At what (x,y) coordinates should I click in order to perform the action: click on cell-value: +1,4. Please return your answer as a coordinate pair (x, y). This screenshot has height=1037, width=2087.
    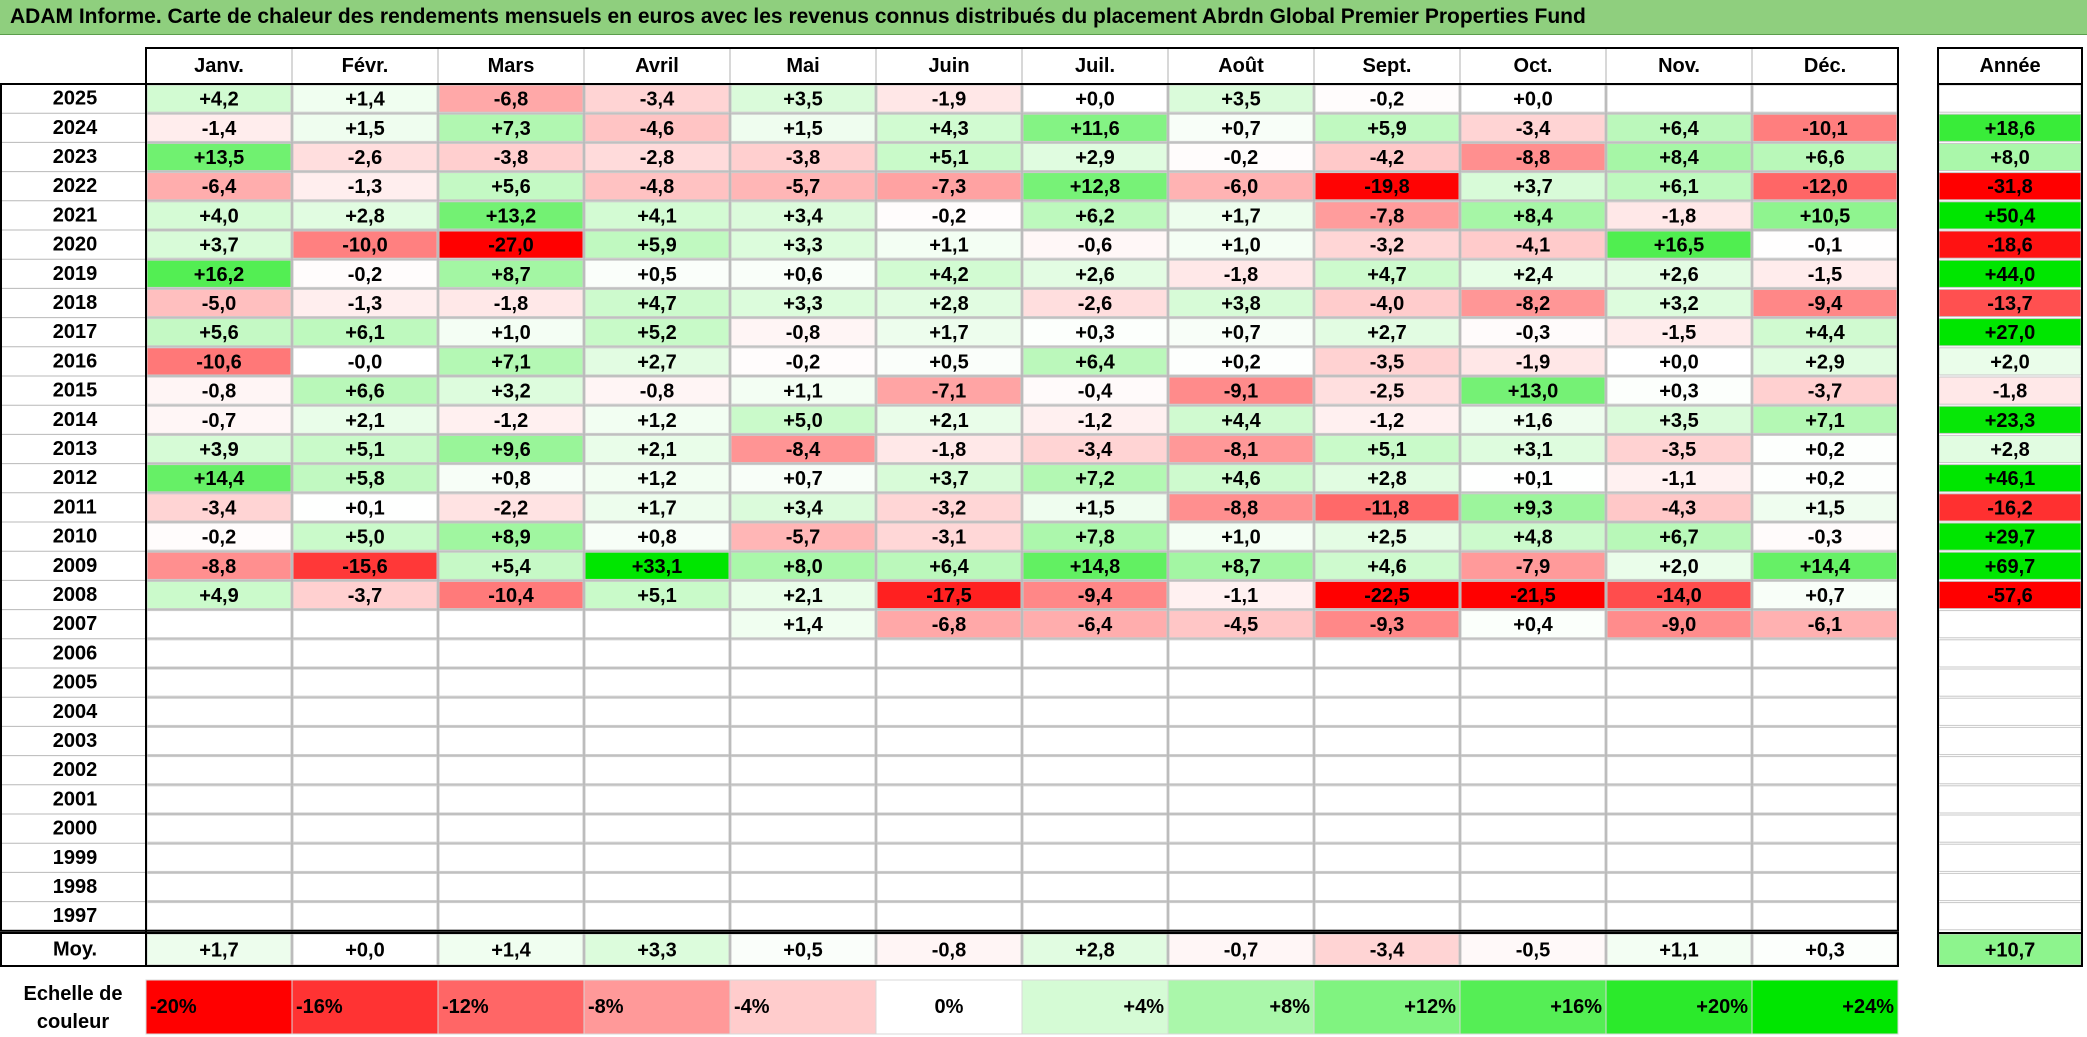
    Looking at the image, I should click on (803, 625).